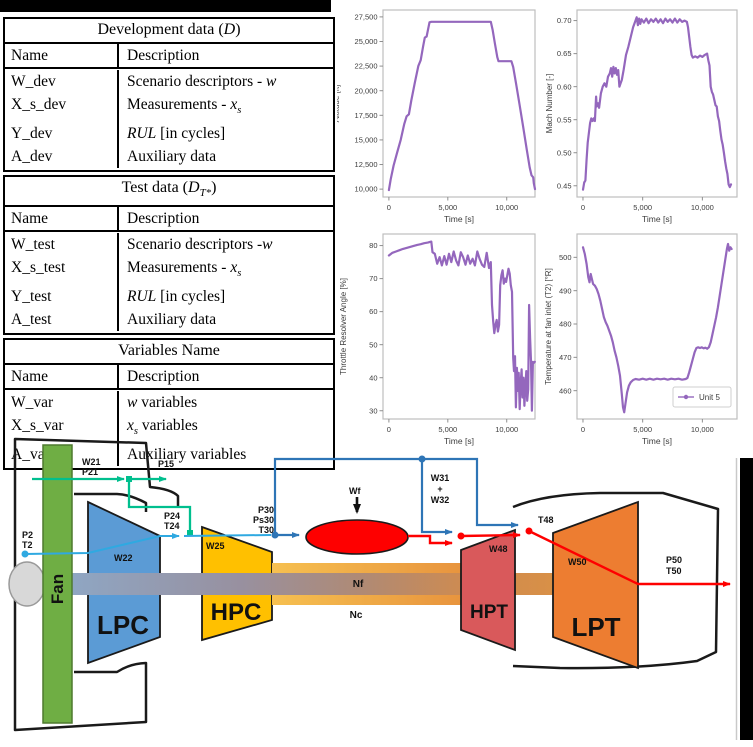  What do you see at coordinates (91, 462) in the screenshot?
I see `w21-p21-label-text: W21` at bounding box center [91, 462].